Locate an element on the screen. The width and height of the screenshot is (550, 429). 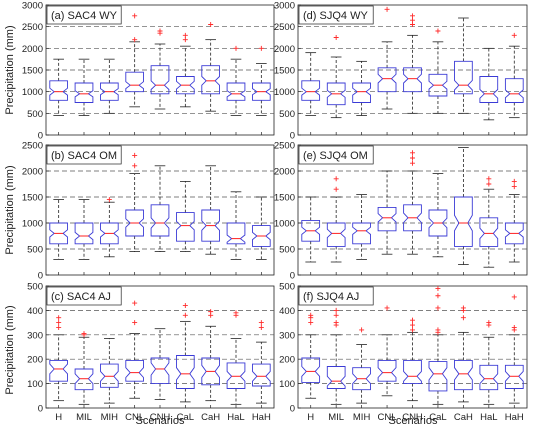
x-axis-label-right: Scenarios is located at coordinates (413, 421).